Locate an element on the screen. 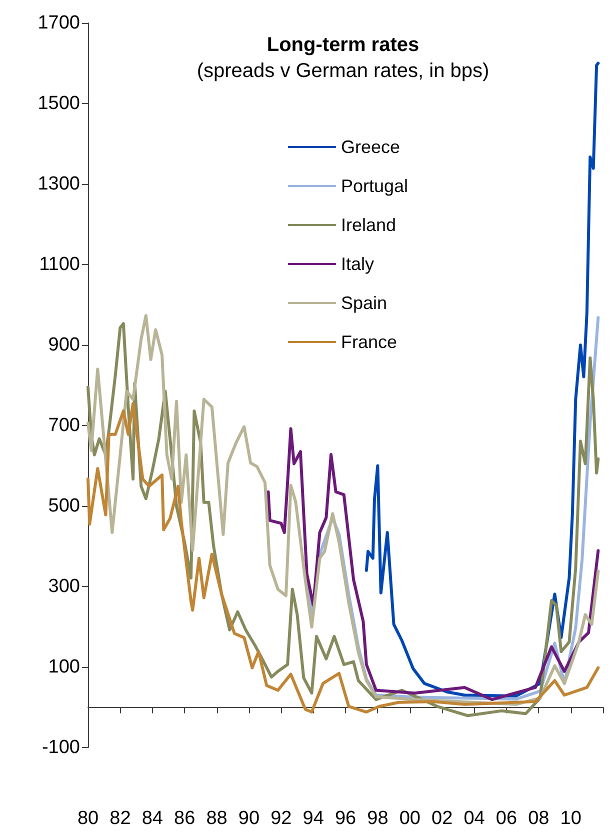 The image size is (615, 835). y-tick-label: 1100 is located at coordinates (59, 264).